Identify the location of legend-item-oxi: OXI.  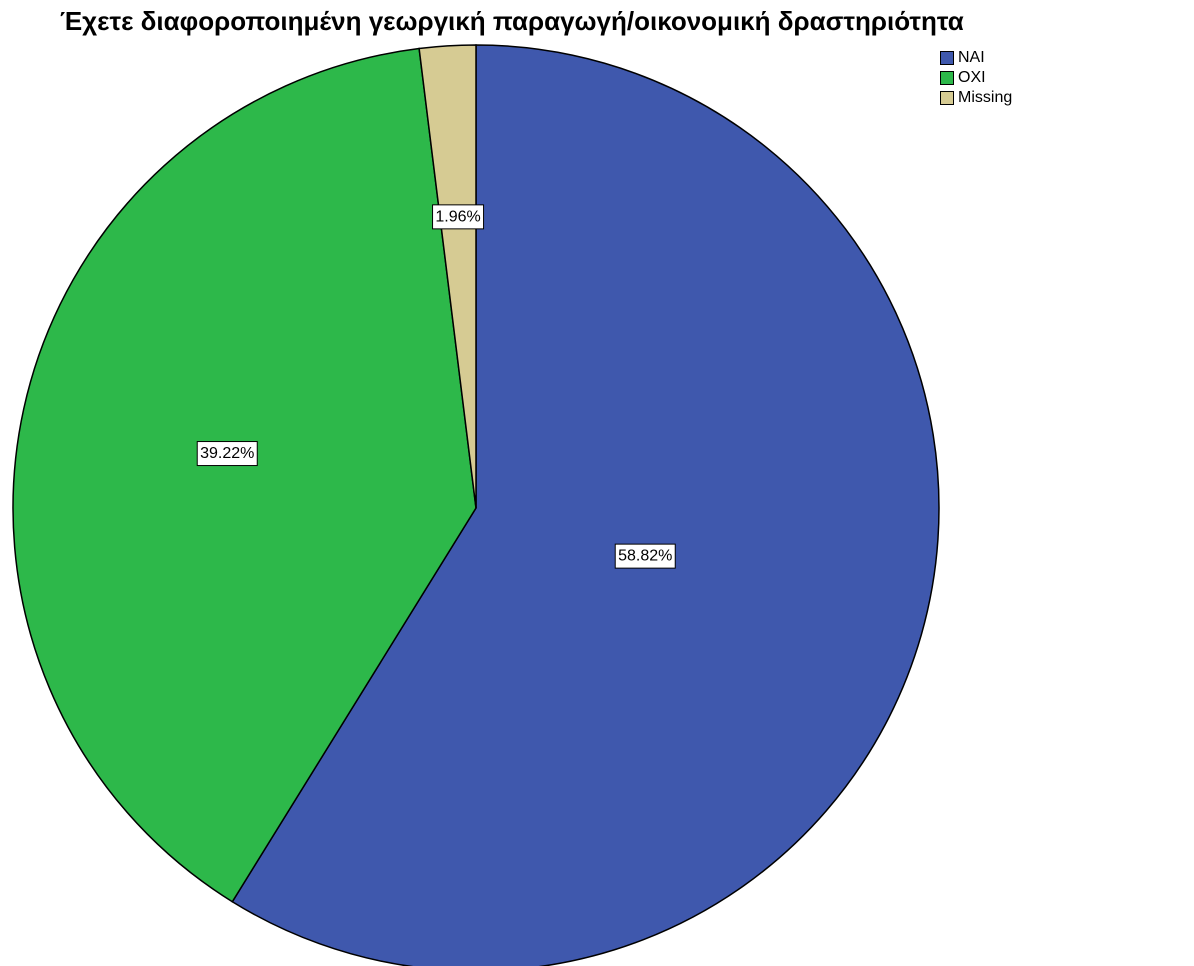
(976, 78).